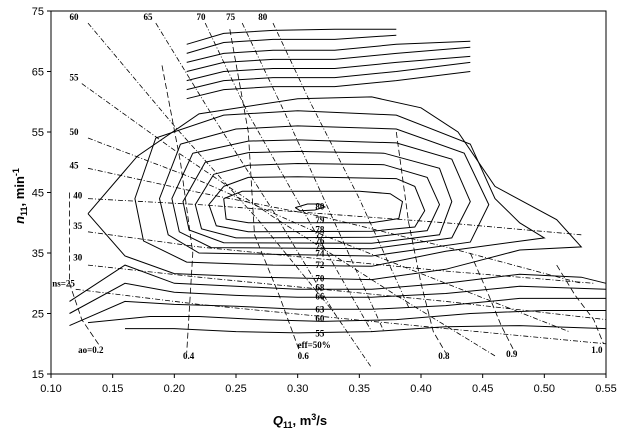 Image resolution: width=624 pixels, height=435 pixels. I want to click on efficiency-label-80: 80, so click(320, 206).